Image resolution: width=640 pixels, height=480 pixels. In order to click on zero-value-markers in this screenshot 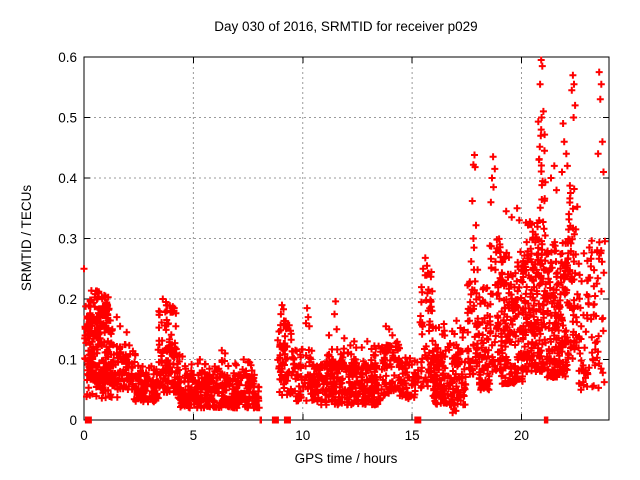, I will do `click(316, 420)`.